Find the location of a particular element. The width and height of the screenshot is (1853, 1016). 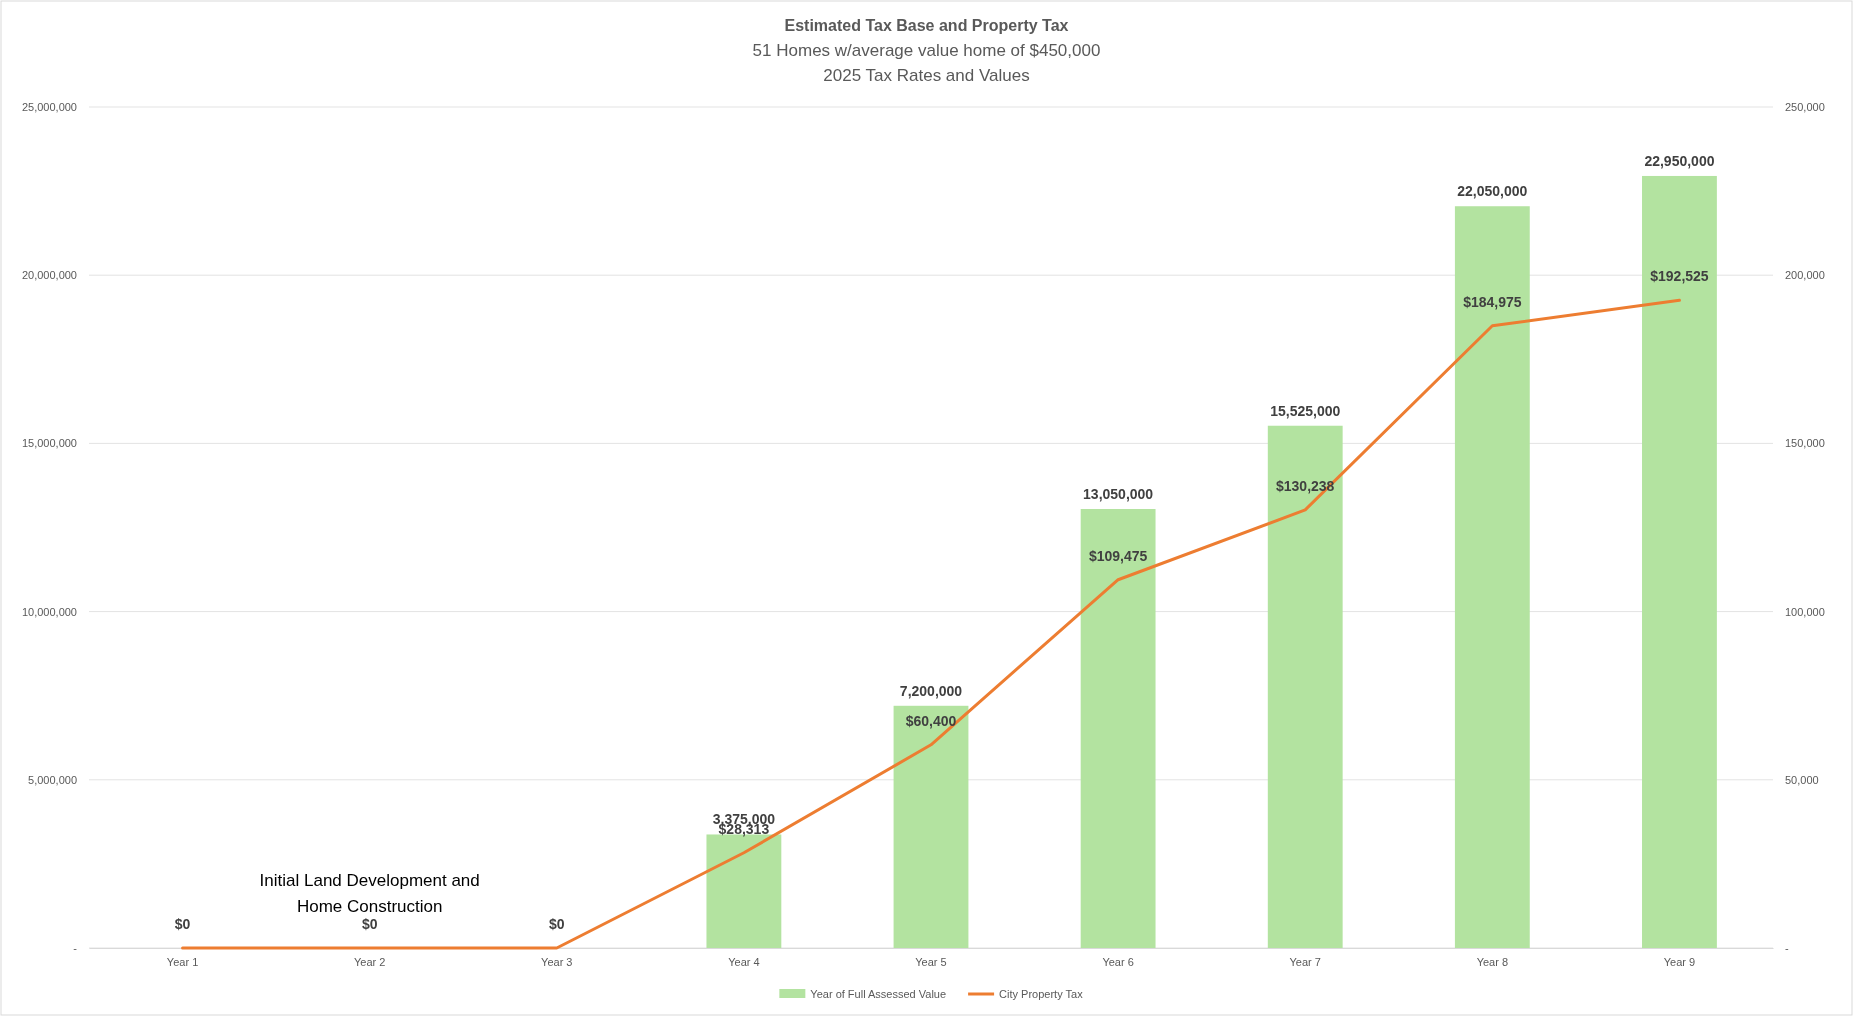

x-tick-label: Year 6 is located at coordinates (1118, 961).